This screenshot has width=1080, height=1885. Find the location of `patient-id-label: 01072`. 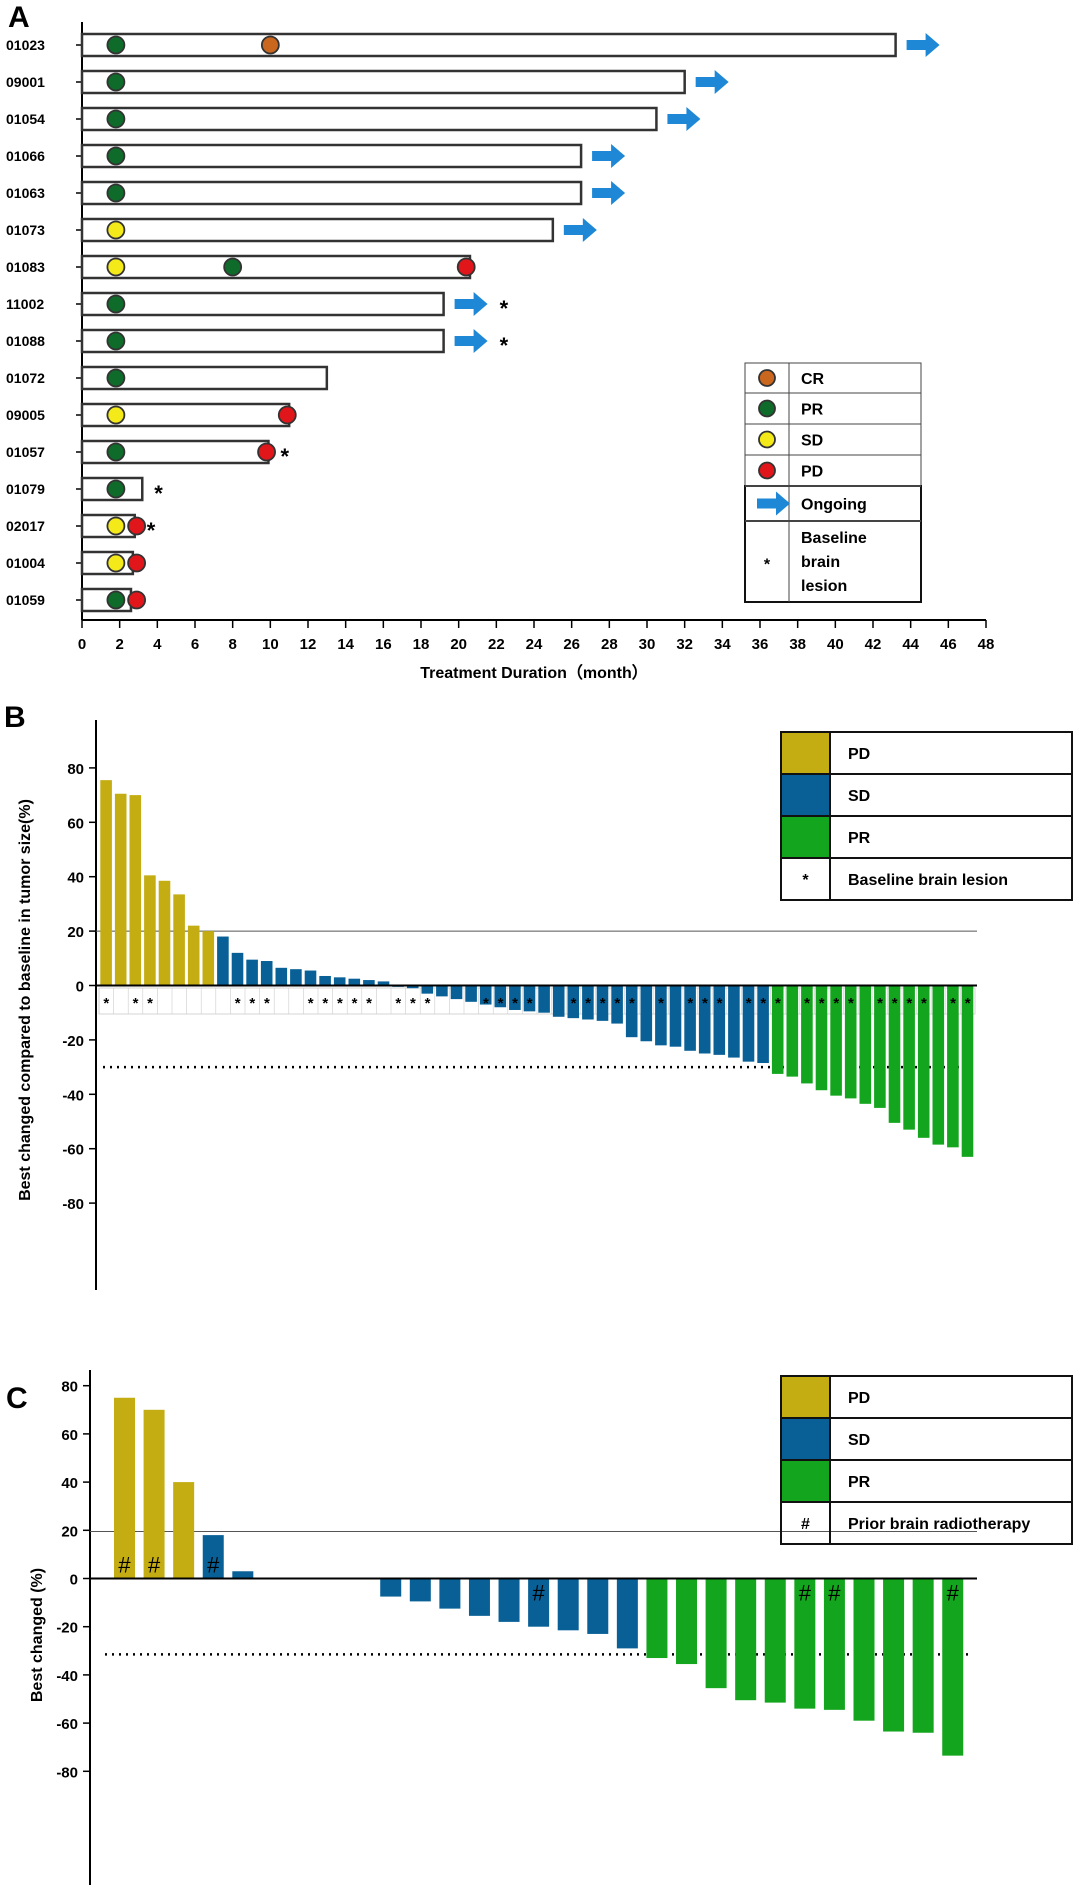

patient-id-label: 01072 is located at coordinates (25, 378).